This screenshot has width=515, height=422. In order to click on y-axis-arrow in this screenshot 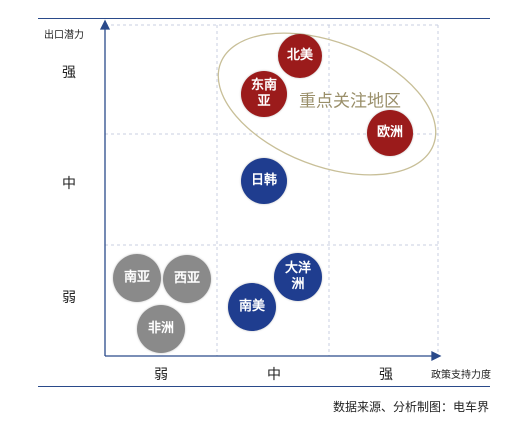, I will do `click(105, 24)`.